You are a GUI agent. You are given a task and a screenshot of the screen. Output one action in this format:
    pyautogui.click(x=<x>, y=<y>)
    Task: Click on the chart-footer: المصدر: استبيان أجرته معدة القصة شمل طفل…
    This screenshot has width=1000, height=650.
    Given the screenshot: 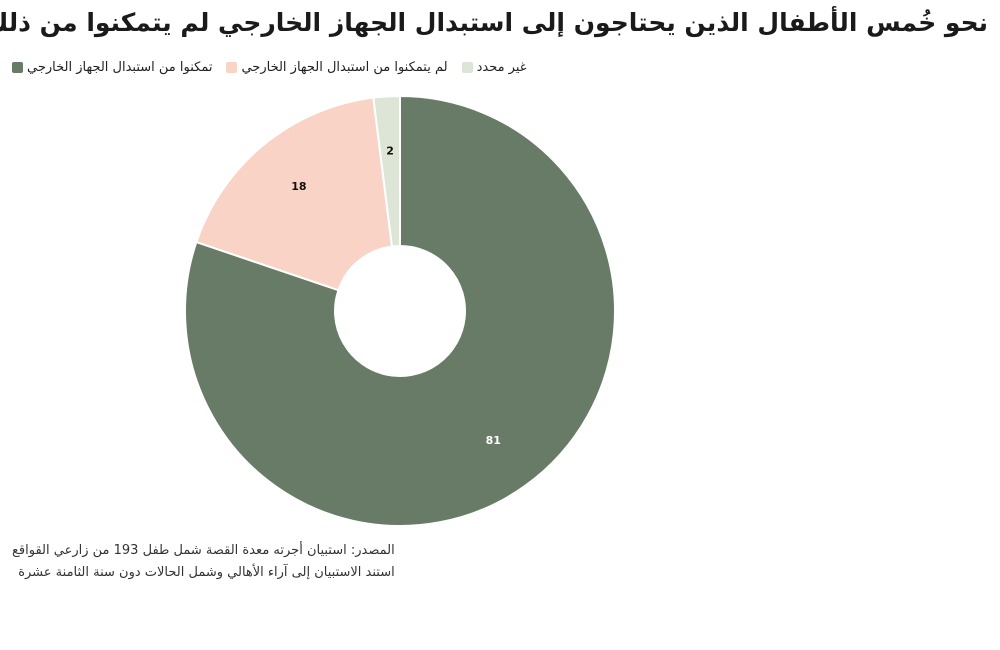 What is the action you would take?
    pyautogui.click(x=203, y=562)
    